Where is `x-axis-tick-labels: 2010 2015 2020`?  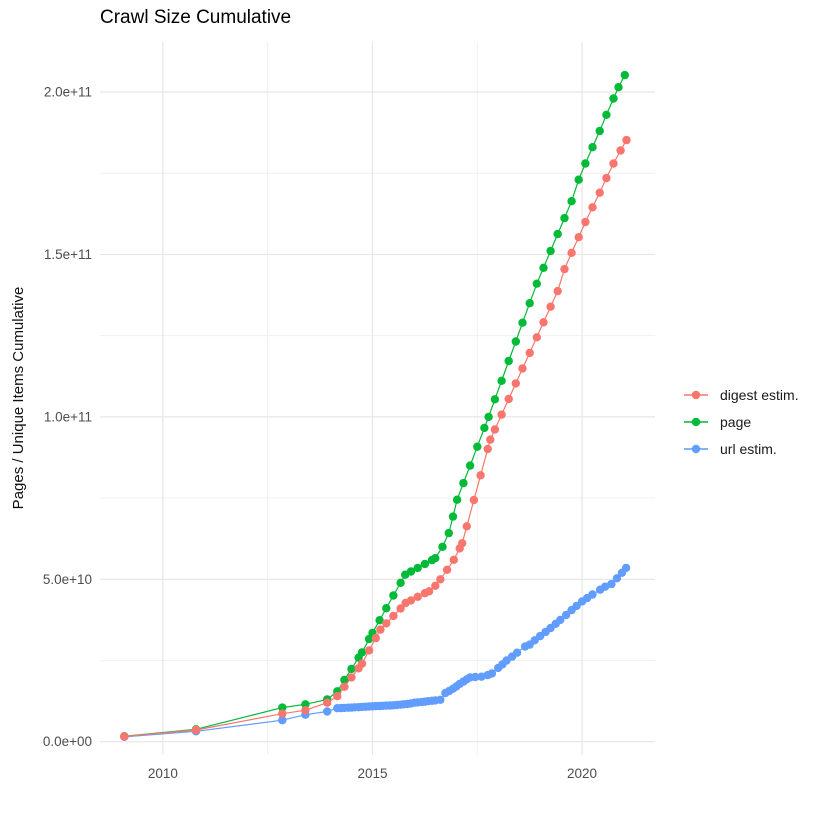 x-axis-tick-labels: 2010 2015 2020 is located at coordinates (372, 773).